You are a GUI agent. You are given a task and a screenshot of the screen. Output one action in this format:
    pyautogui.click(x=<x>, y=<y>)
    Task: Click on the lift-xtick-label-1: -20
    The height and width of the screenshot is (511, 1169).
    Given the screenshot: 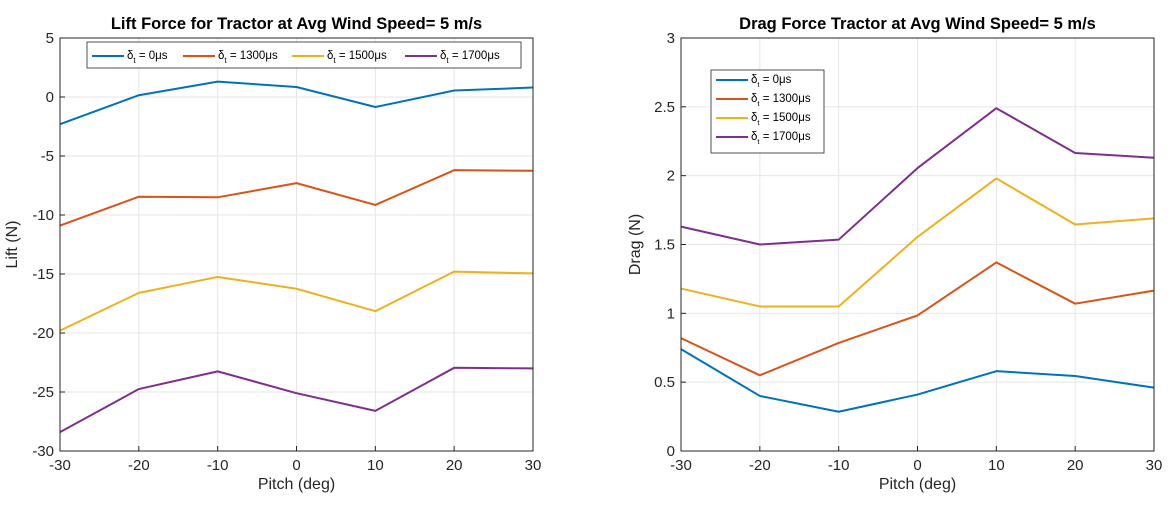 What is the action you would take?
    pyautogui.click(x=139, y=465)
    